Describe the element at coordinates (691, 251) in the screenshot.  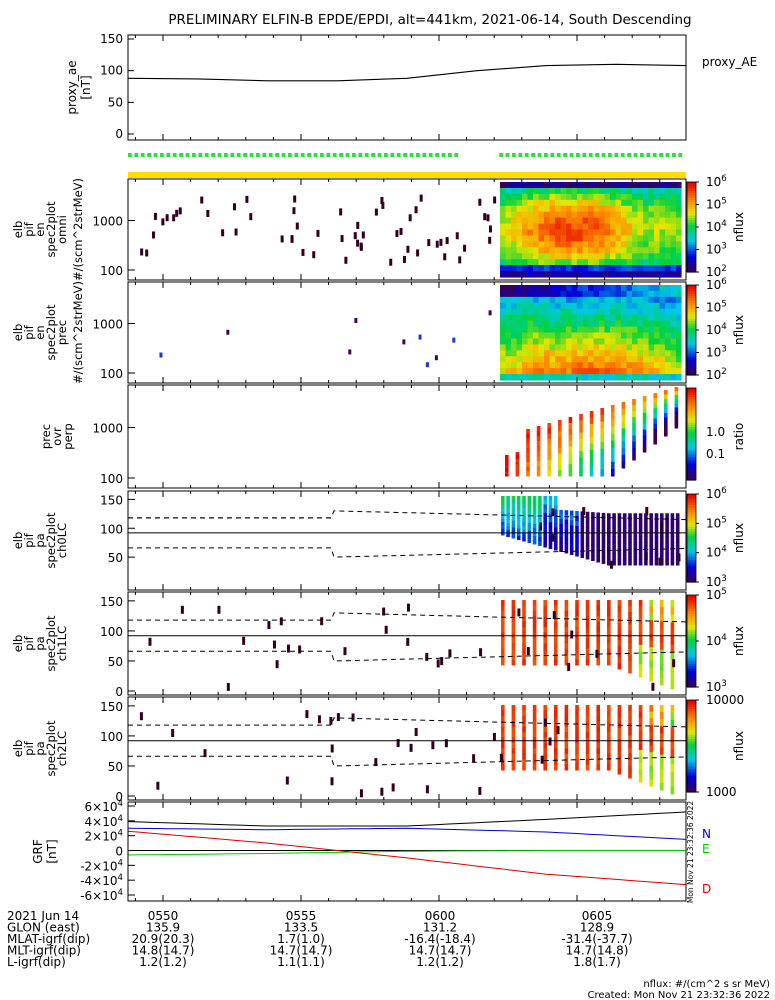
I see `omni-colorbar-cell` at that location.